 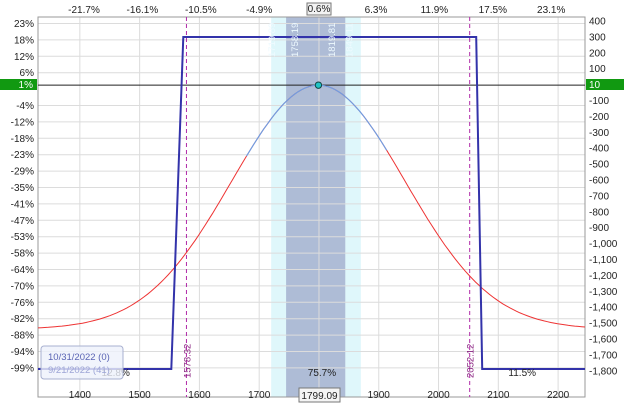 I want to click on right-axis-tick: -500, so click(x=599, y=165).